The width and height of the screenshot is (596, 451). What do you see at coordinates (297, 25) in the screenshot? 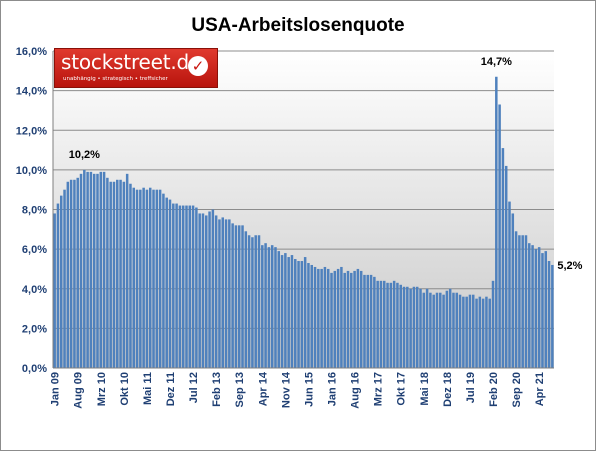
I see `chart-title: USA-Arbeitslosenquote` at bounding box center [297, 25].